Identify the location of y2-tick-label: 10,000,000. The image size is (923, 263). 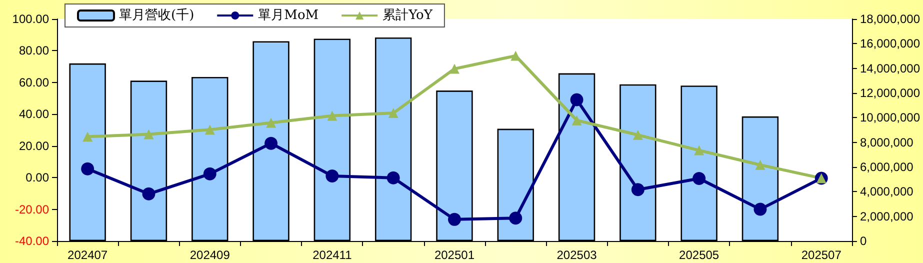
(890, 117).